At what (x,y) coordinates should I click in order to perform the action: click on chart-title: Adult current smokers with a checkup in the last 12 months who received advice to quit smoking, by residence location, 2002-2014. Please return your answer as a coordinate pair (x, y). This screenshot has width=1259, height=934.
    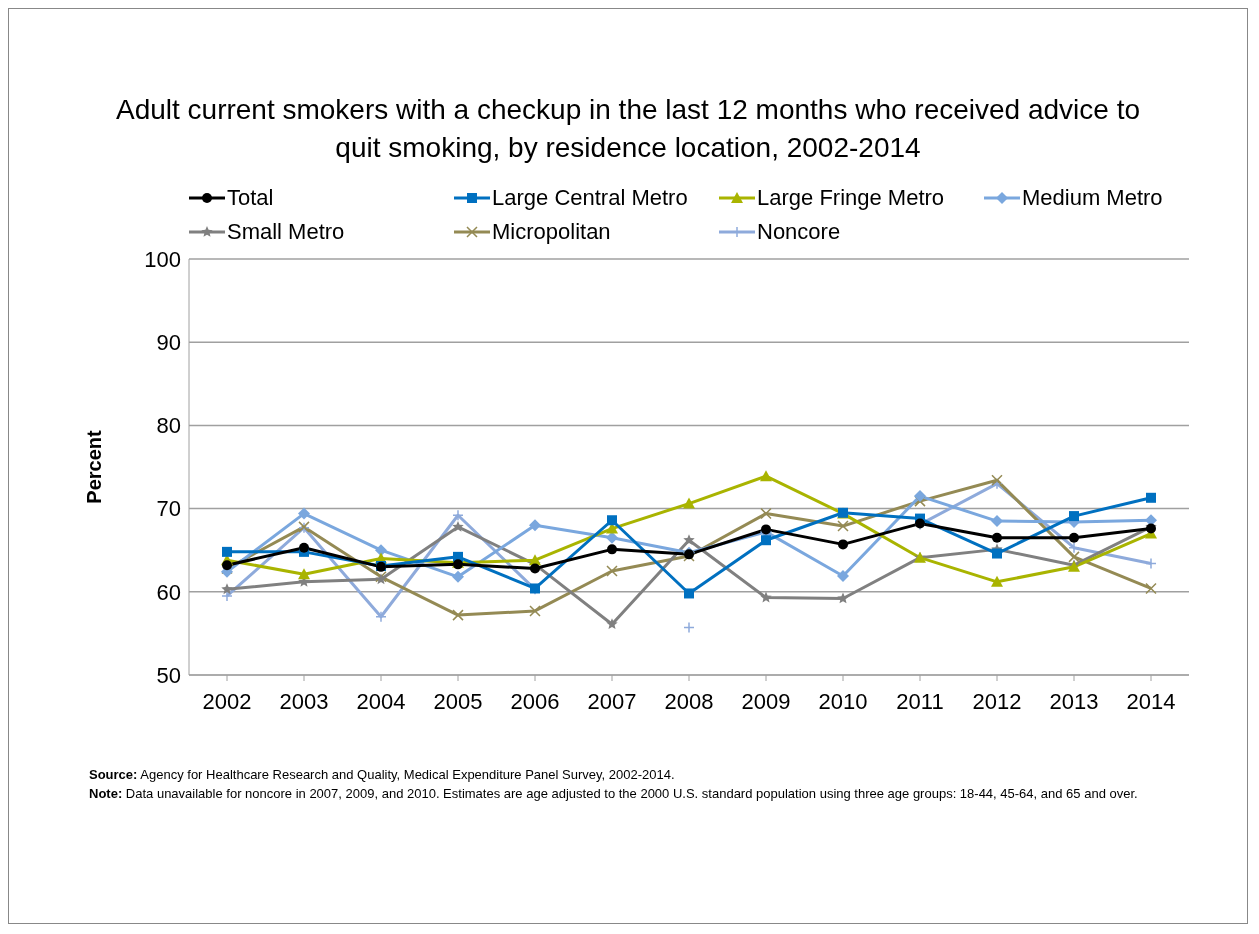
    Looking at the image, I should click on (628, 129).